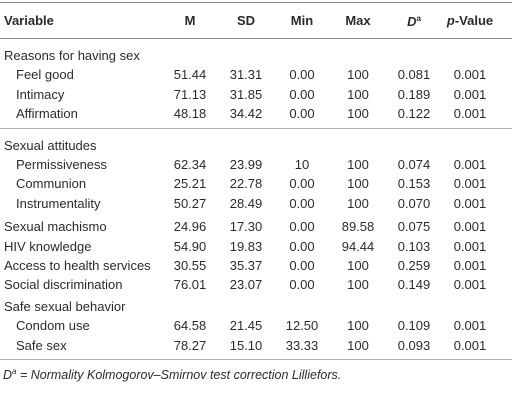 Image resolution: width=512 pixels, height=409 pixels. I want to click on group-row: Reasons for having sex, so click(256, 55).